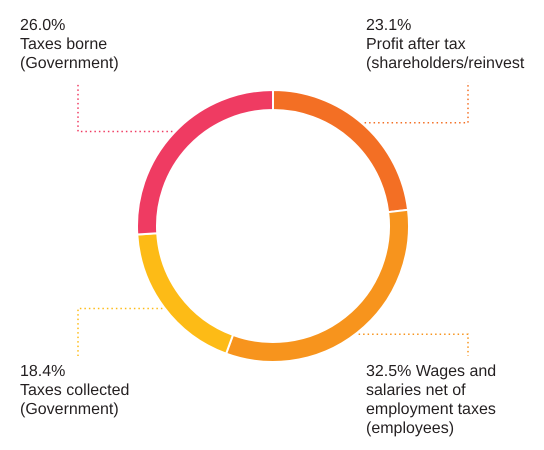 The image size is (544, 450). Describe the element at coordinates (75, 400) in the screenshot. I see `slice-label: Taxes collected (Government)` at that location.